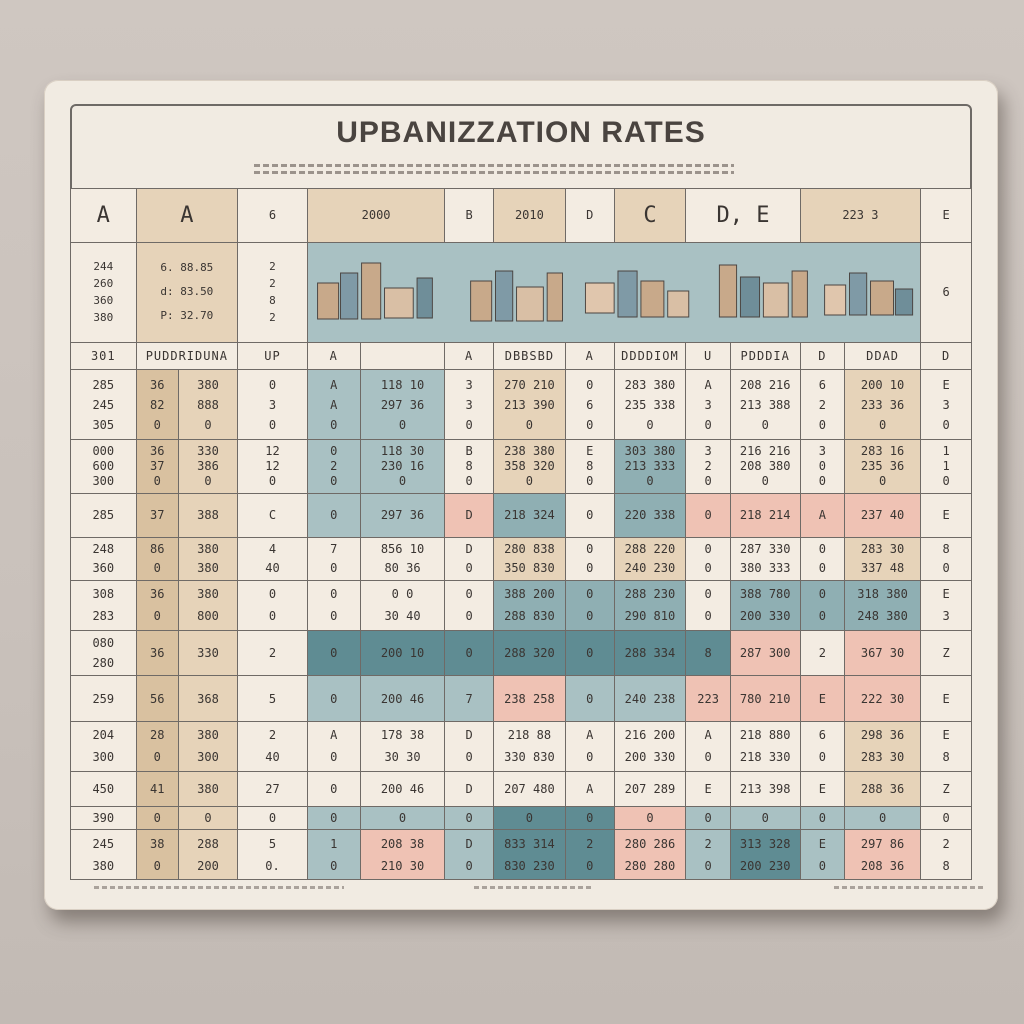  Describe the element at coordinates (469, 515) in the screenshot. I see `table-cell: D` at that location.